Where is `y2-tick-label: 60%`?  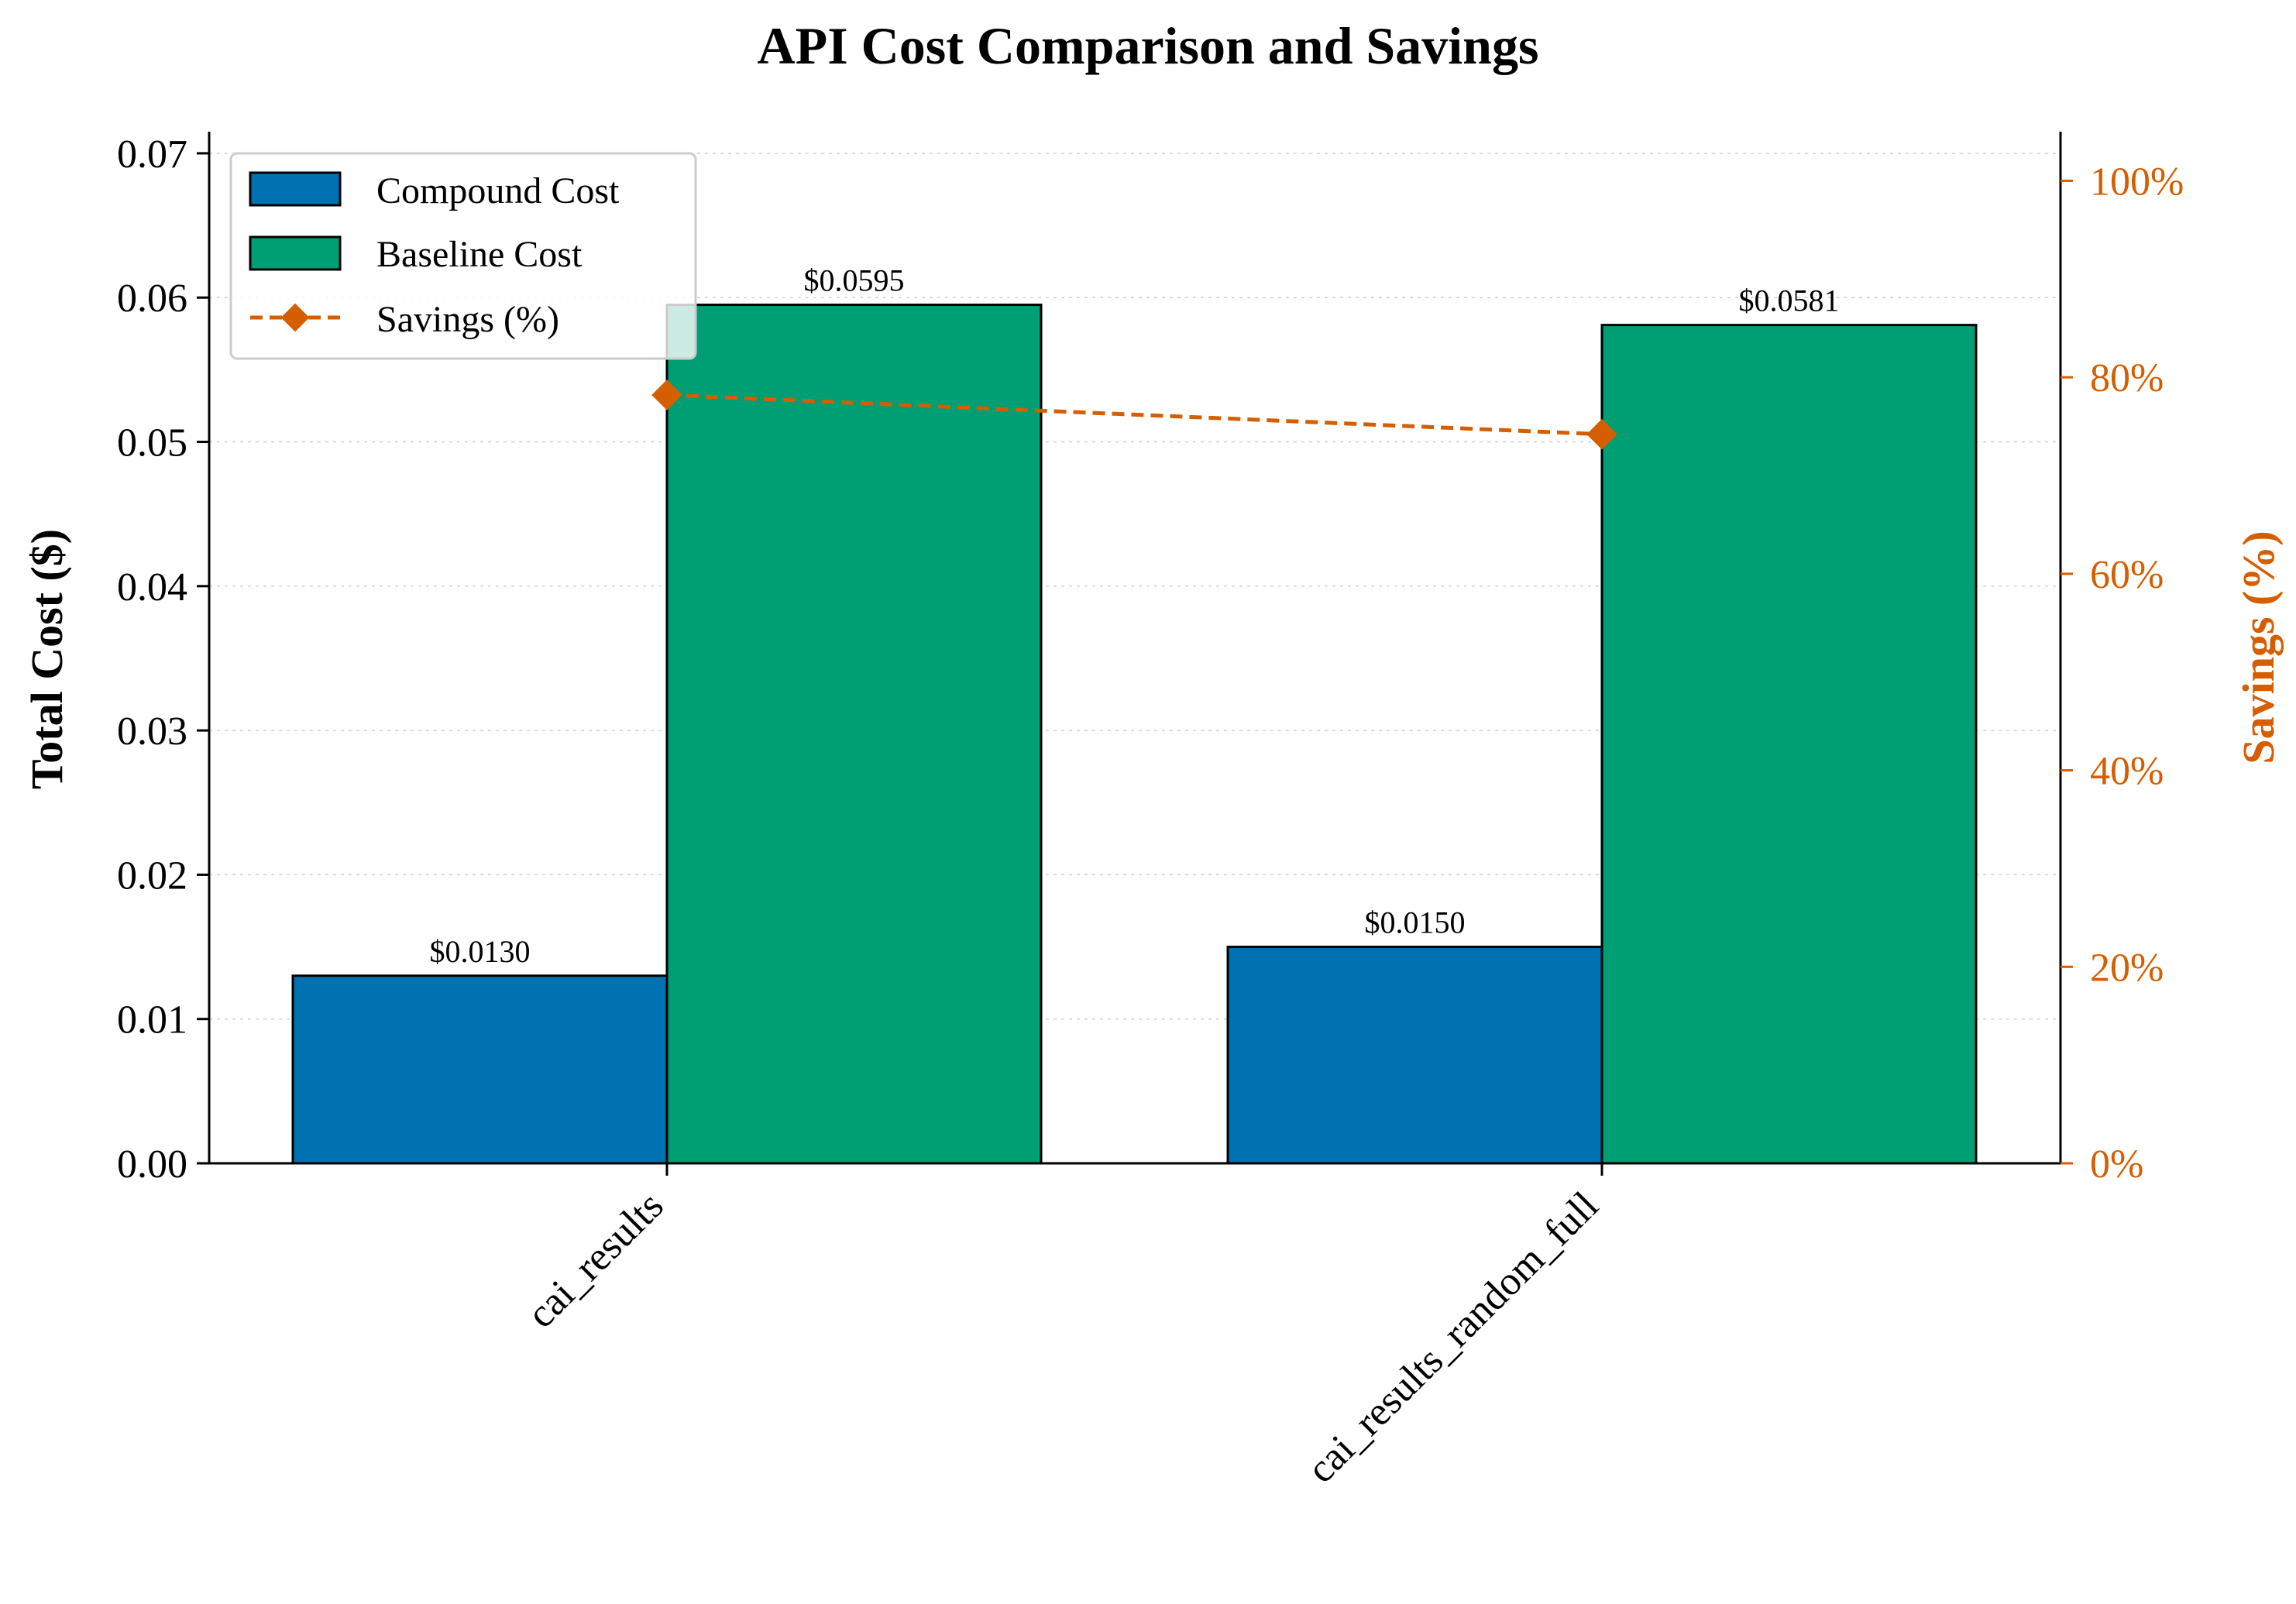 y2-tick-label: 60% is located at coordinates (2127, 575).